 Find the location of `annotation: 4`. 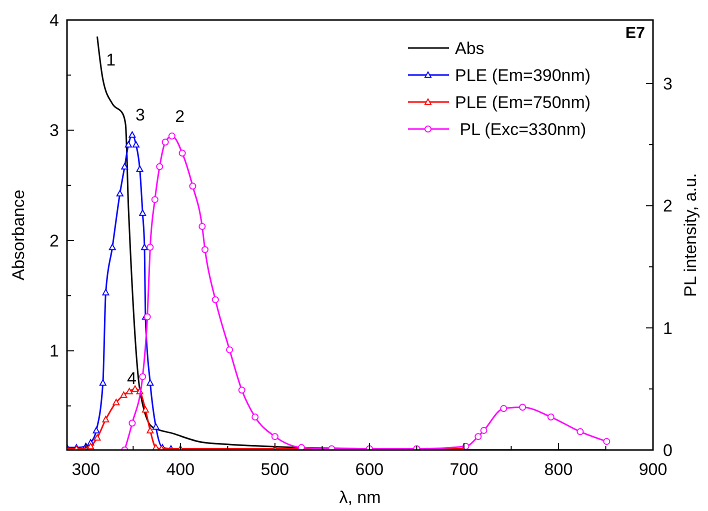

annotation: 4 is located at coordinates (131, 378).